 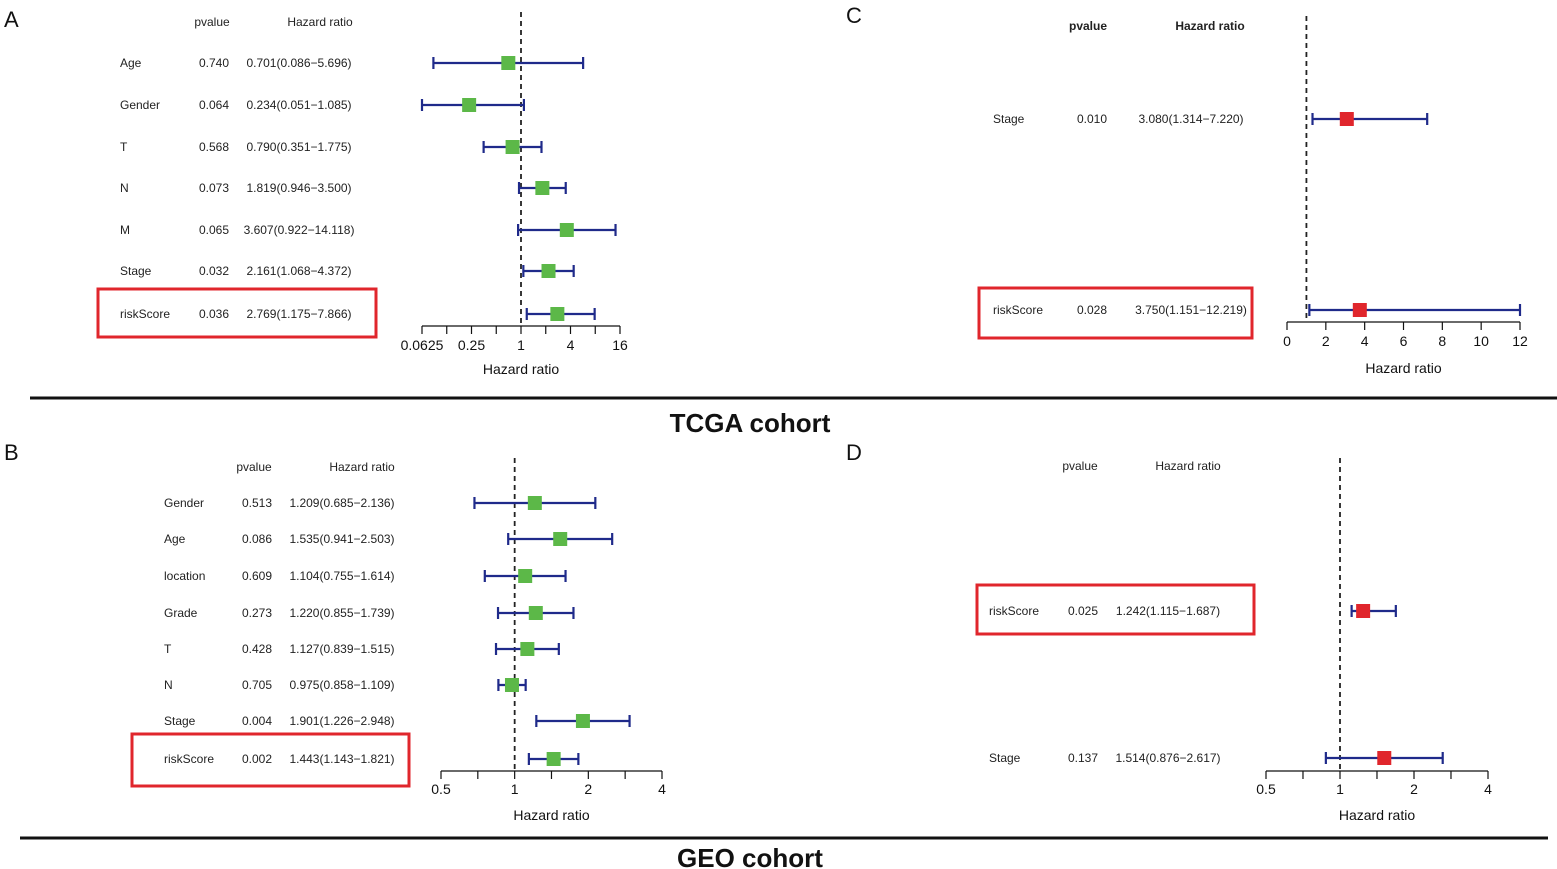 What do you see at coordinates (1168, 611) in the screenshot?
I see `panel-d-hr-text-riskscore: 1.242(1.115−1.687)` at bounding box center [1168, 611].